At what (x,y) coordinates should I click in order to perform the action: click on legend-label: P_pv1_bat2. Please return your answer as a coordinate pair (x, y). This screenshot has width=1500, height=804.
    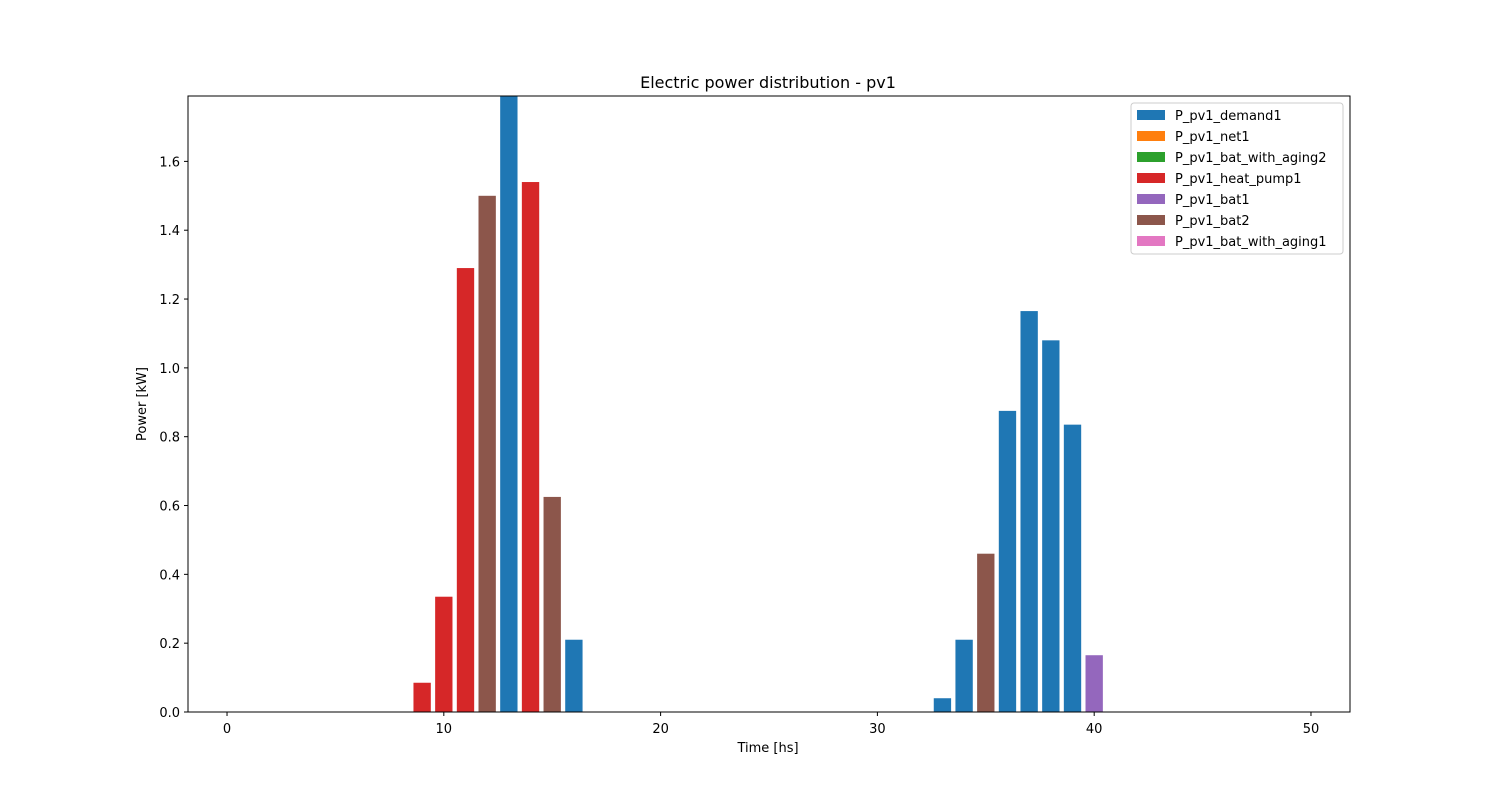
    Looking at the image, I should click on (1212, 221).